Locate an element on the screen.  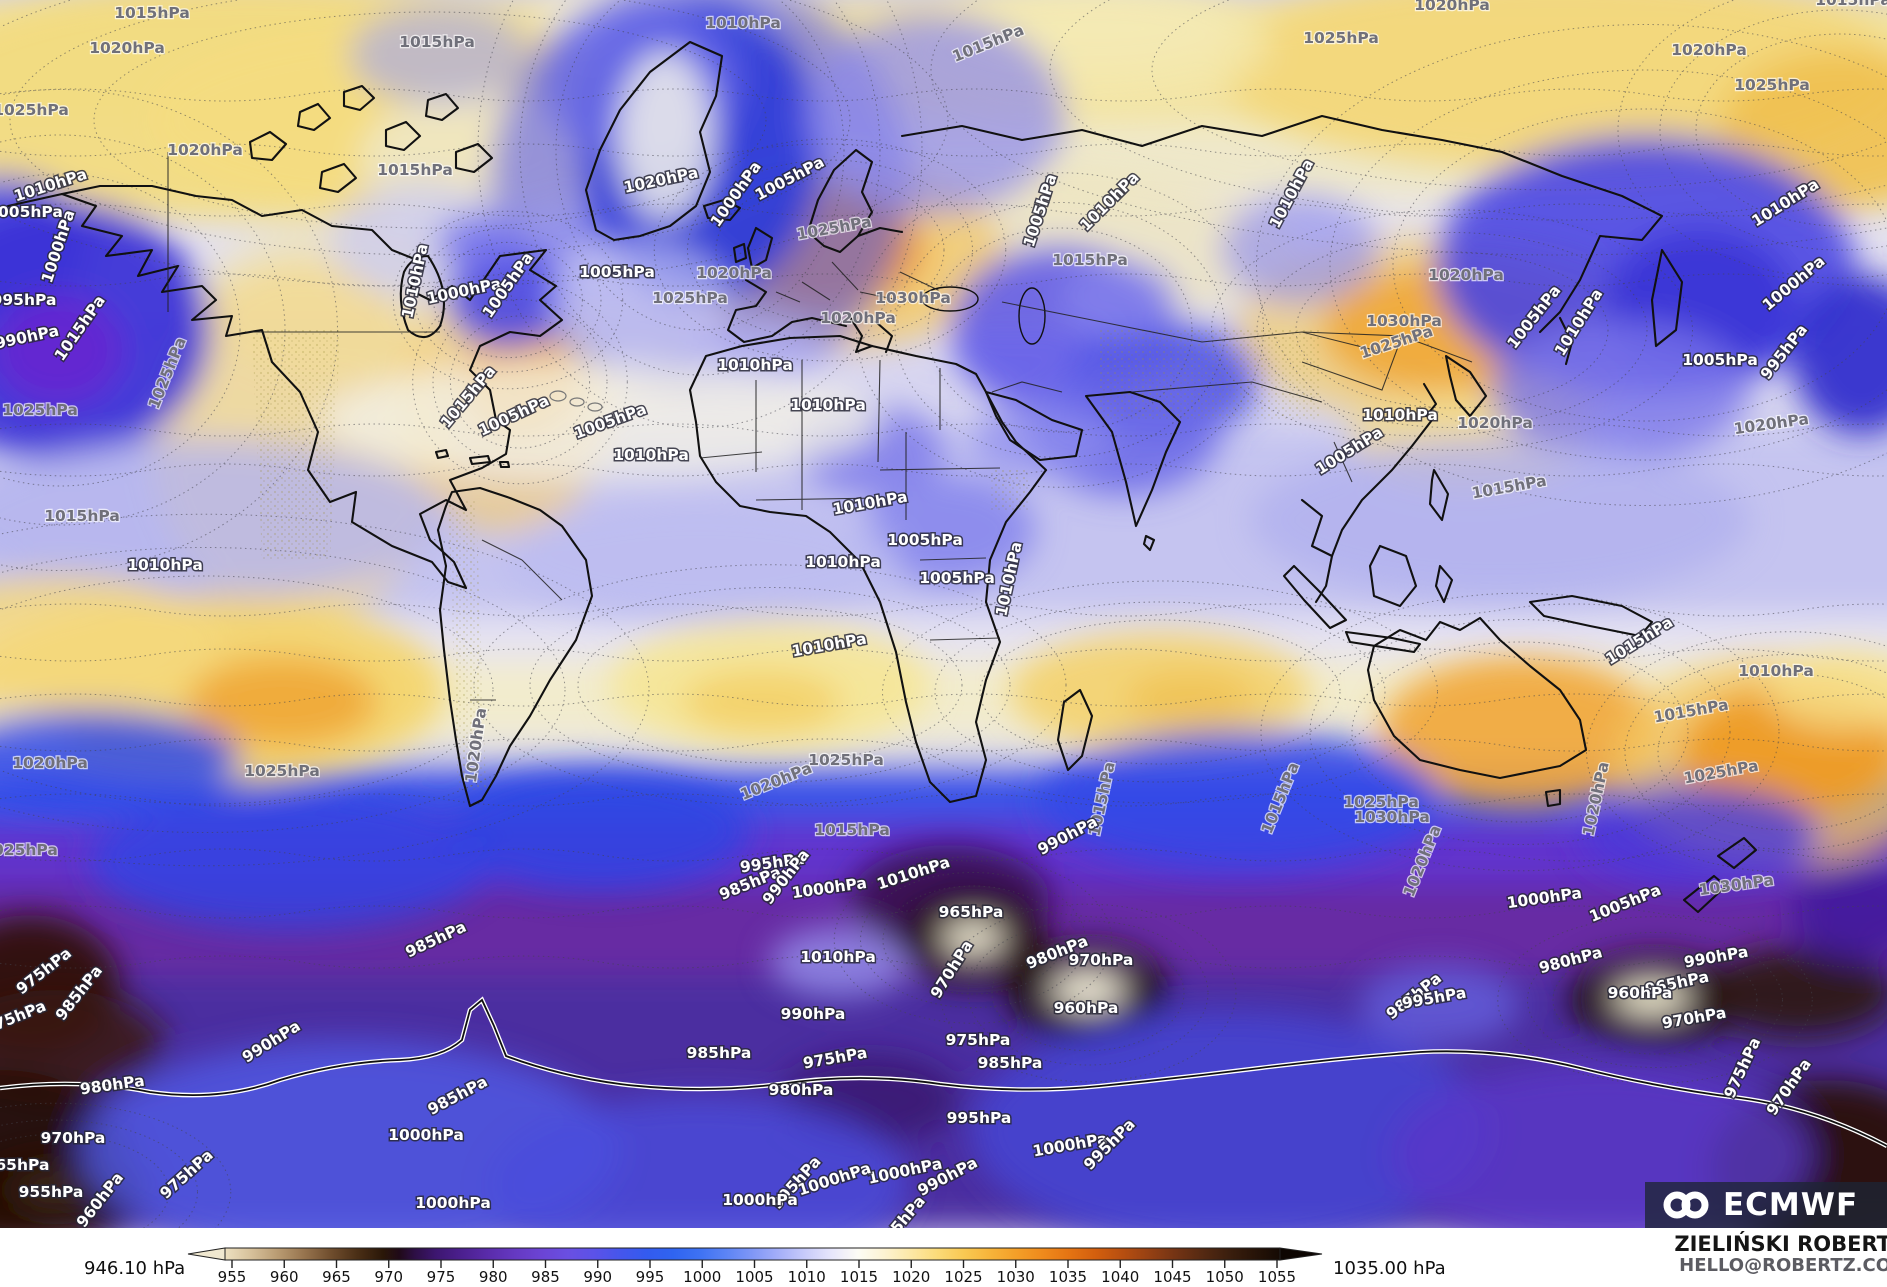
author-email: HELLO@ROBERTZ.CO is located at coordinates (1783, 1266).